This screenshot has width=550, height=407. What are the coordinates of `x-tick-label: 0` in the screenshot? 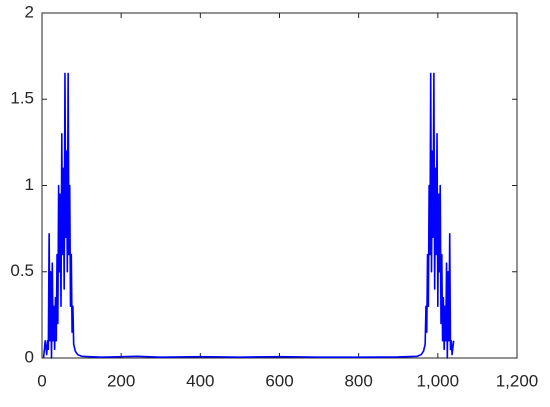 It's located at (41, 380).